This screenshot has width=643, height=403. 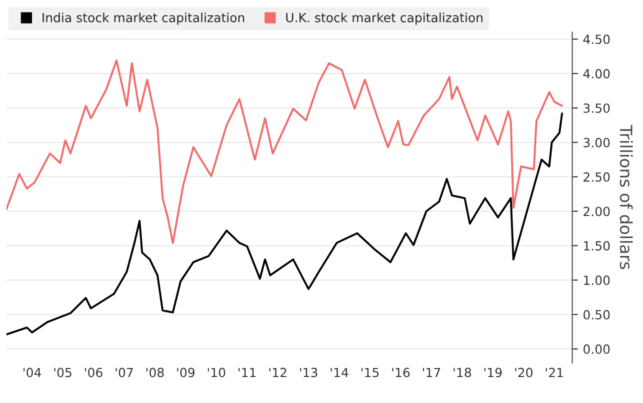 I want to click on y-tick-label: 4.00, so click(x=596, y=73).